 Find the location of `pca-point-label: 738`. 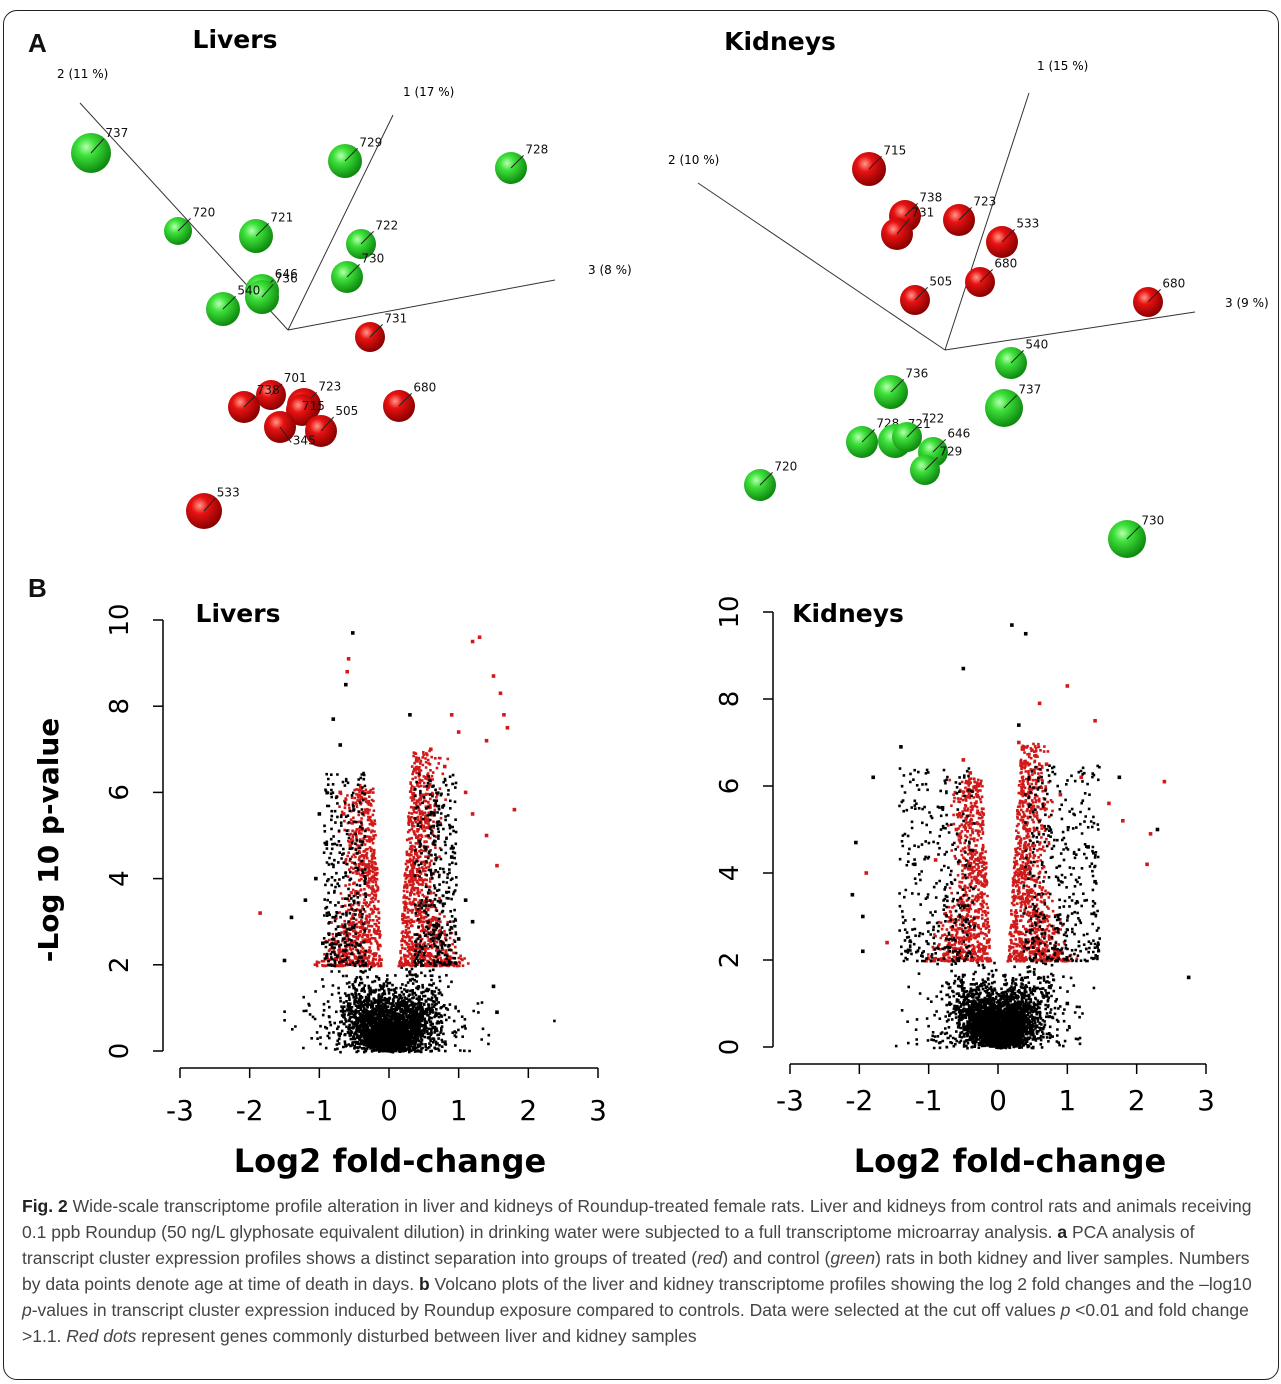

pca-point-label: 738 is located at coordinates (268, 390).